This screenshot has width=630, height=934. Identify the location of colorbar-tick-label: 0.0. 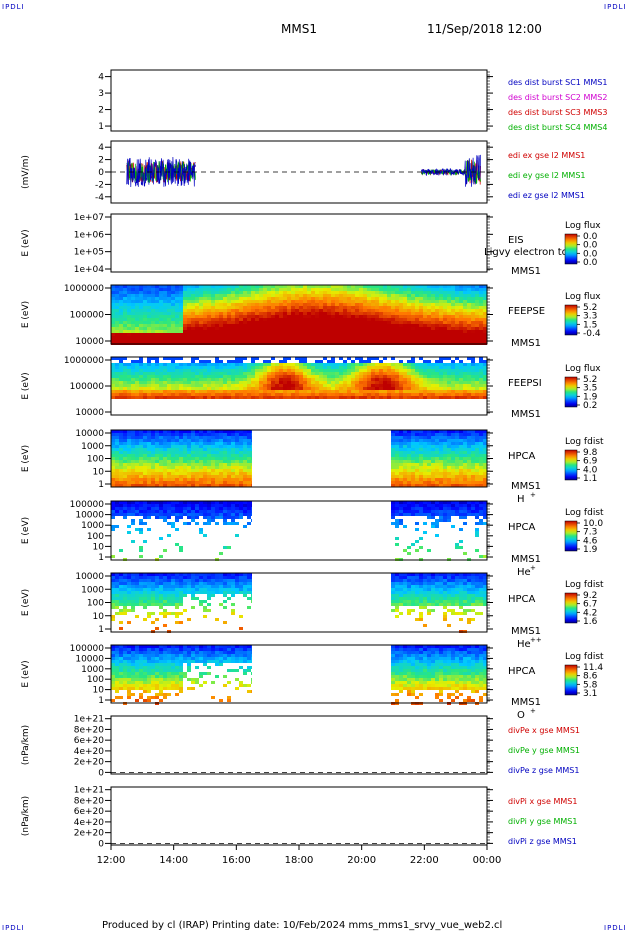
(590, 246).